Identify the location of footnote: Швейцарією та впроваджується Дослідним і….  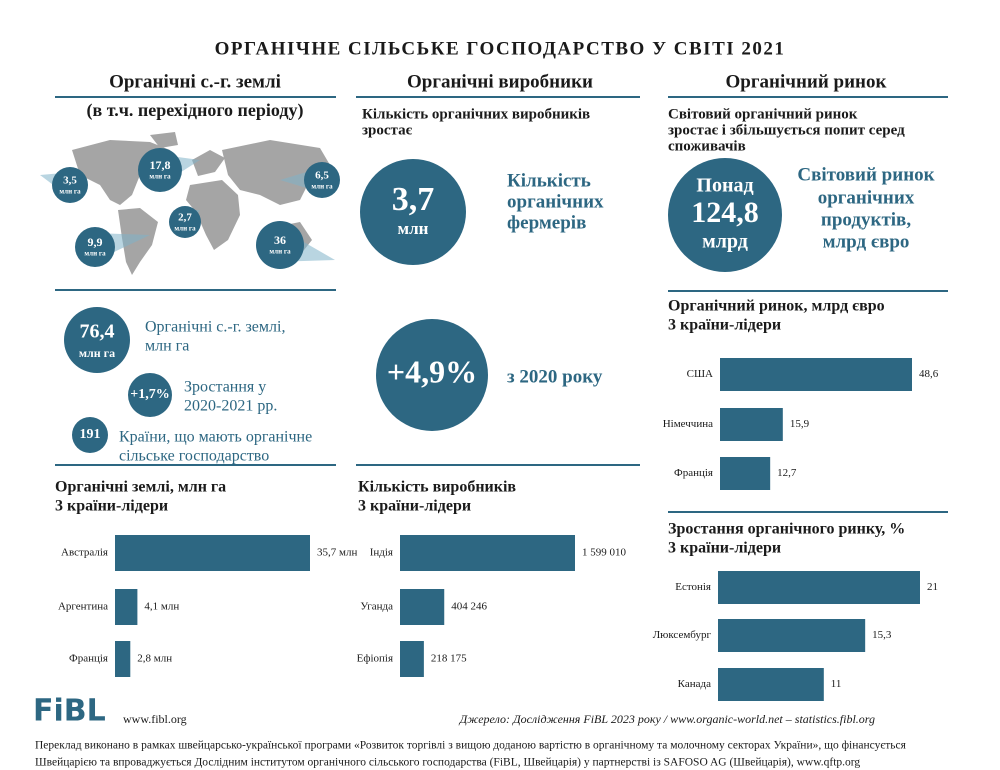
(447, 763).